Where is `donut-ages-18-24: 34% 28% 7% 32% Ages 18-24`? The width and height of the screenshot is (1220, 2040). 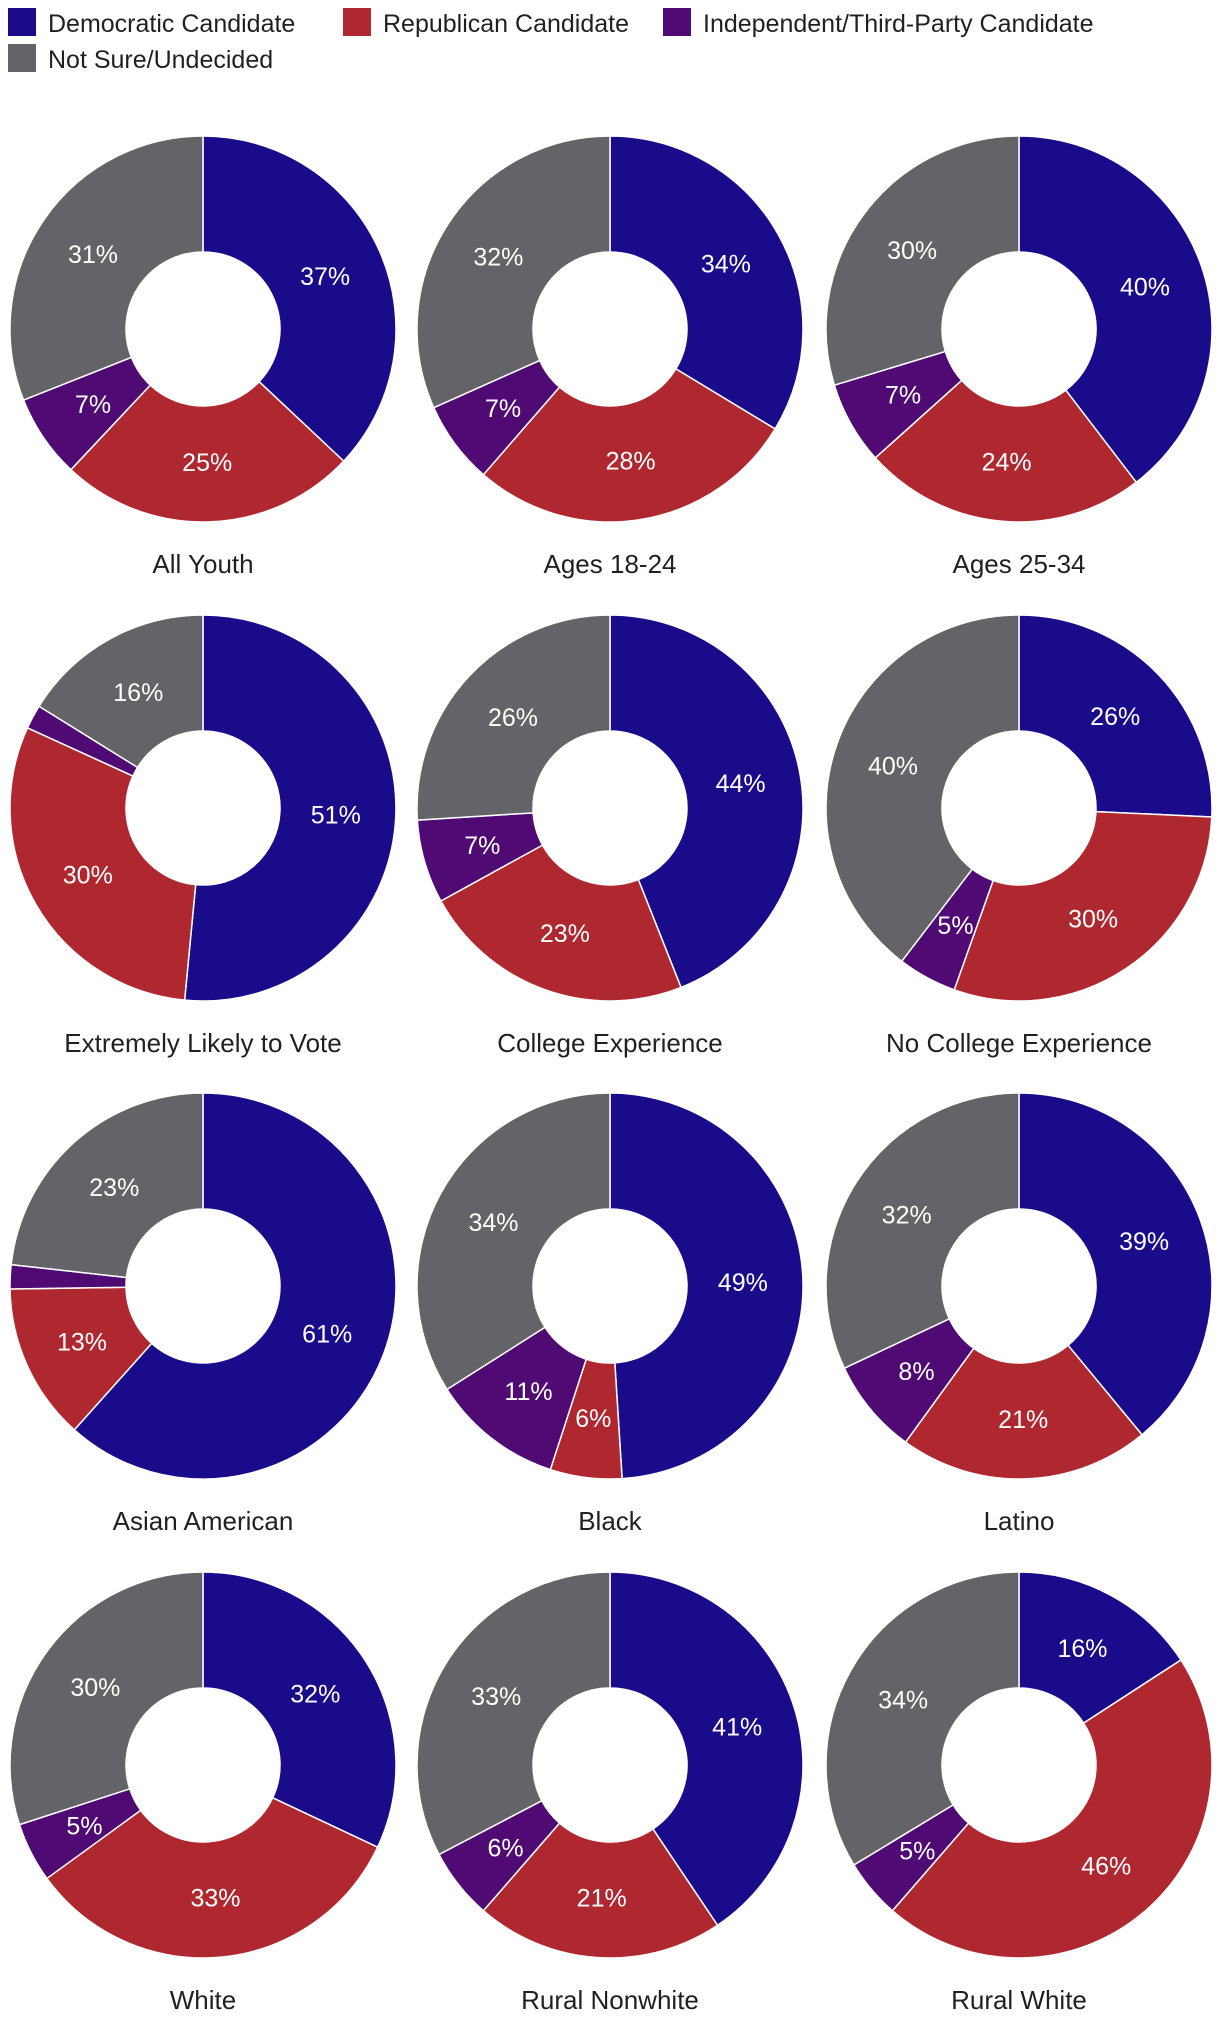
donut-ages-18-24: 34% 28% 7% 32% Ages 18-24 is located at coordinates (610, 357).